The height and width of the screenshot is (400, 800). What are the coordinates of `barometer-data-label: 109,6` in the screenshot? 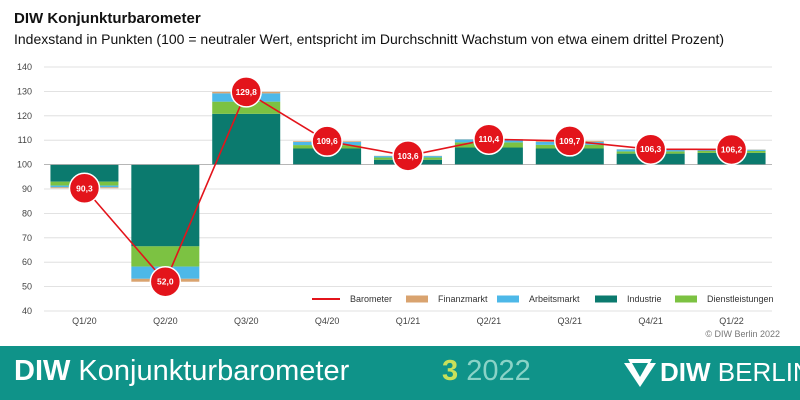 It's located at (327, 141).